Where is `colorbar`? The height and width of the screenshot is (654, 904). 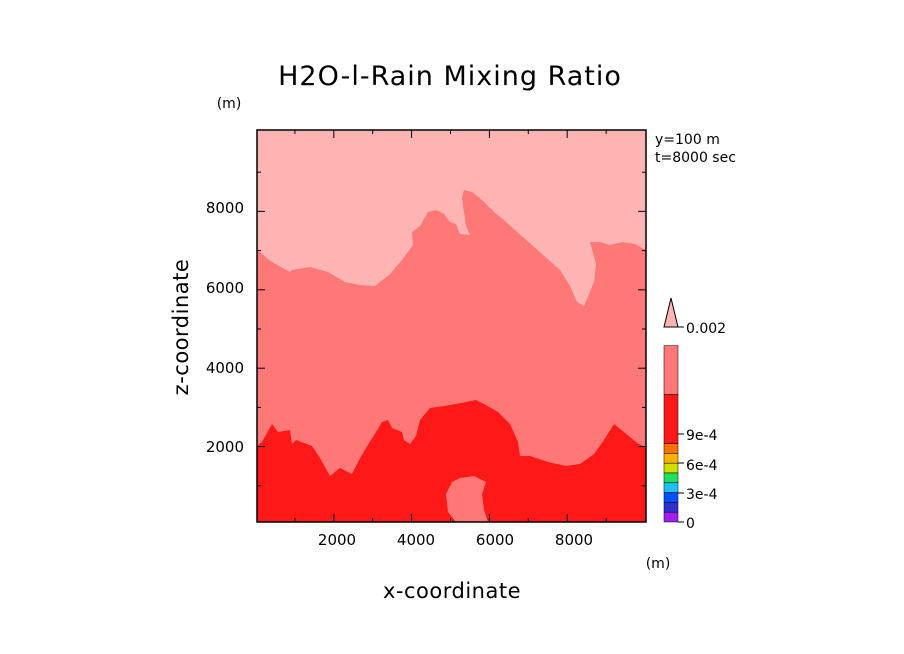
colorbar is located at coordinates (673, 410).